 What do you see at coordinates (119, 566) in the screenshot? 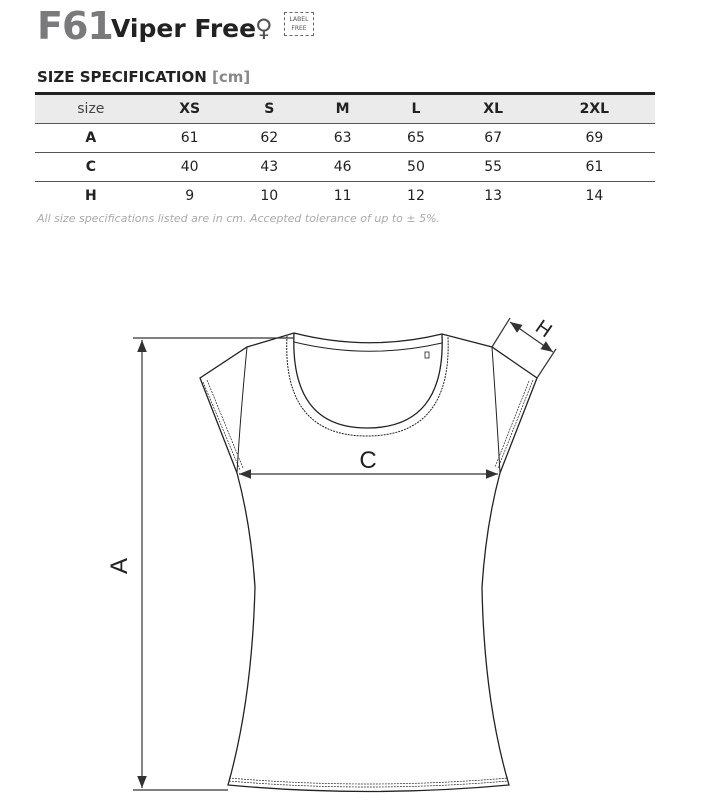
I see `a-label: A` at bounding box center [119, 566].